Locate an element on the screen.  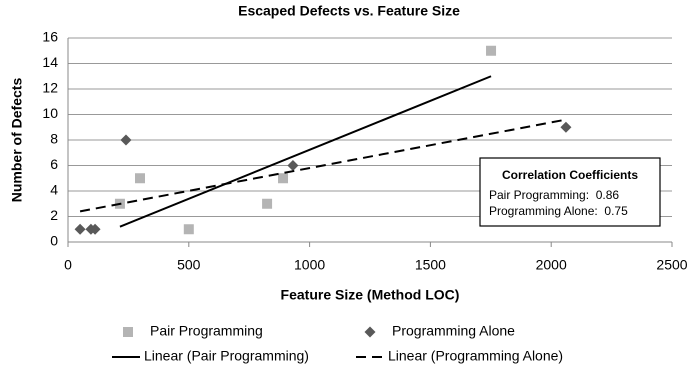
x-tick-label: 2000 is located at coordinates (551, 265).